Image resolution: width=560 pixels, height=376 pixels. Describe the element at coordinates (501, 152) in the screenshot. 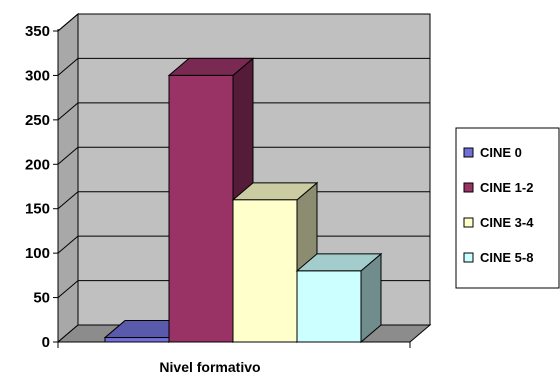

I see `legend-label: CINE 0` at that location.